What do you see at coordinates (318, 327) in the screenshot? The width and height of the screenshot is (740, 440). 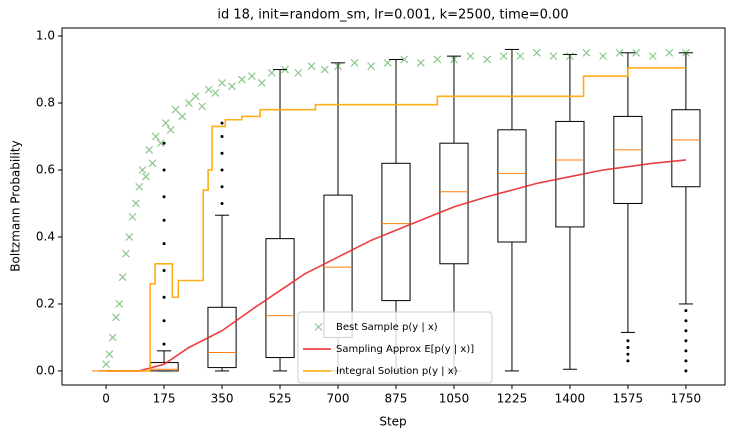 I see `legend-marker` at bounding box center [318, 327].